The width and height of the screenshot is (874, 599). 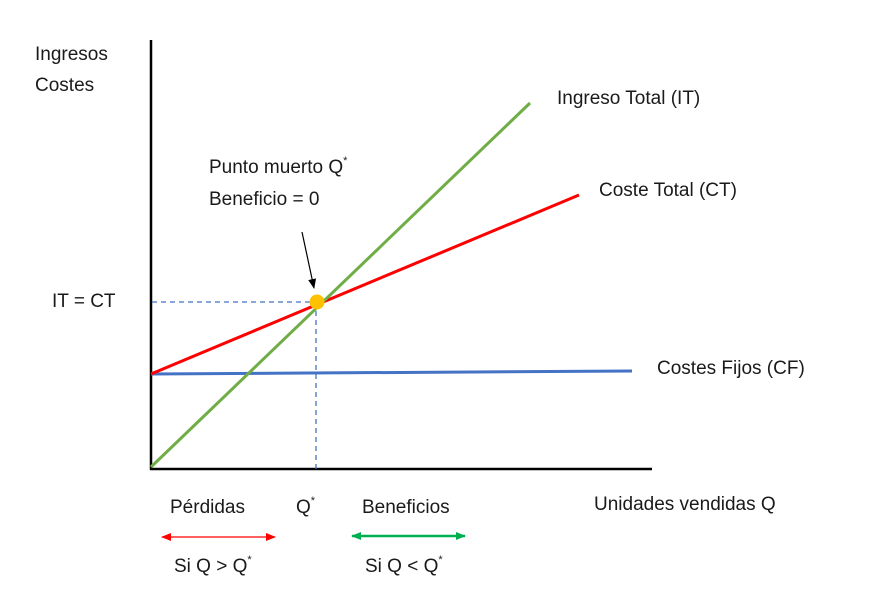 I want to click on x-tick-q-sup: *, so click(x=313, y=501).